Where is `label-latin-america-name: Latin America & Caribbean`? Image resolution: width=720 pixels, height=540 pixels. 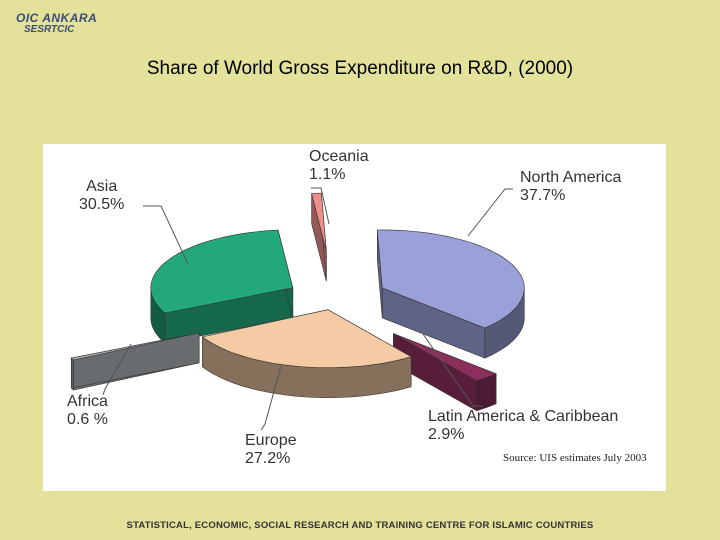 label-latin-america-name: Latin America & Caribbean is located at coordinates (523, 416).